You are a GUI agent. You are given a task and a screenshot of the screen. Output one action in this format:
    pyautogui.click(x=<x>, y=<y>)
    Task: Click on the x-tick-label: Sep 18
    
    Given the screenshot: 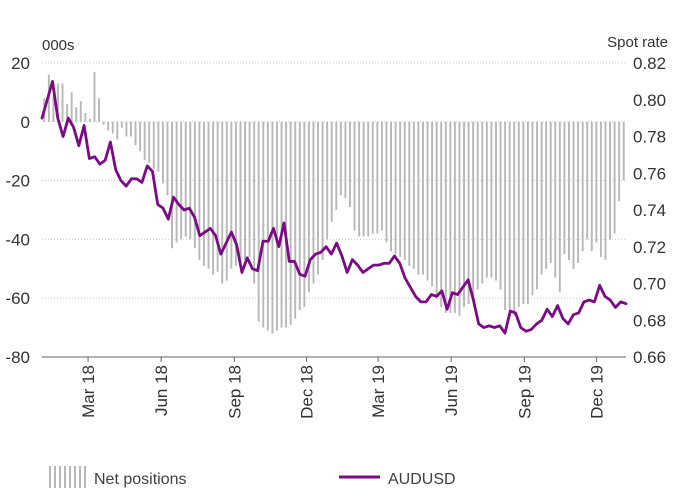 What is the action you would take?
    pyautogui.click(x=234, y=392)
    